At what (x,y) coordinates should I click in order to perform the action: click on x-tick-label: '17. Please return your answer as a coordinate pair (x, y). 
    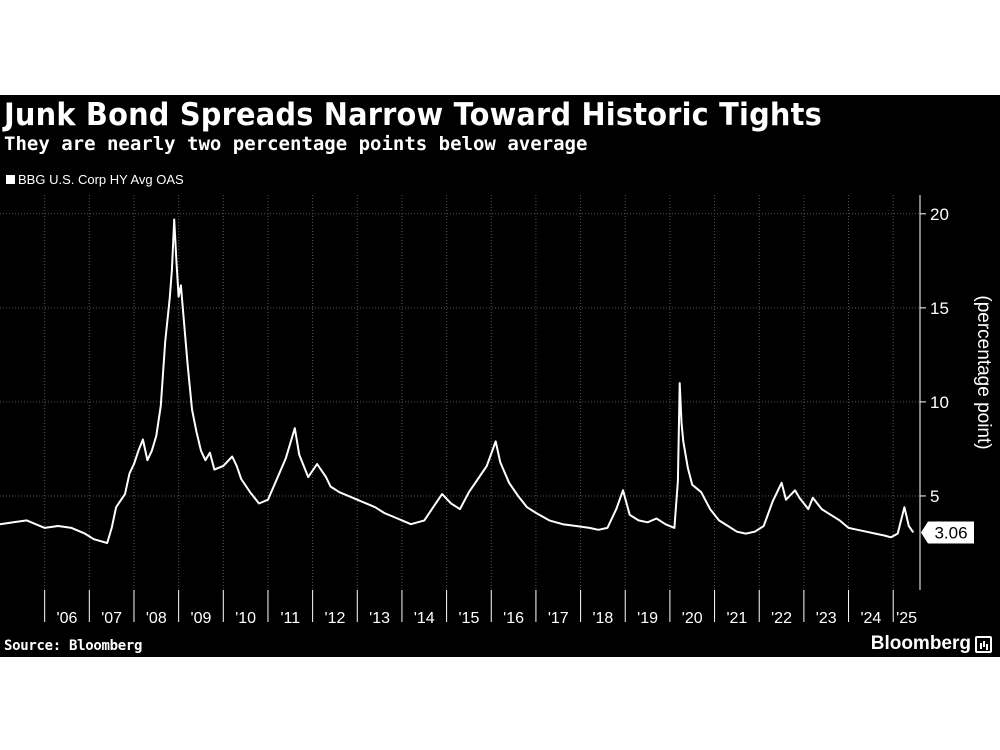
    Looking at the image, I should click on (558, 618).